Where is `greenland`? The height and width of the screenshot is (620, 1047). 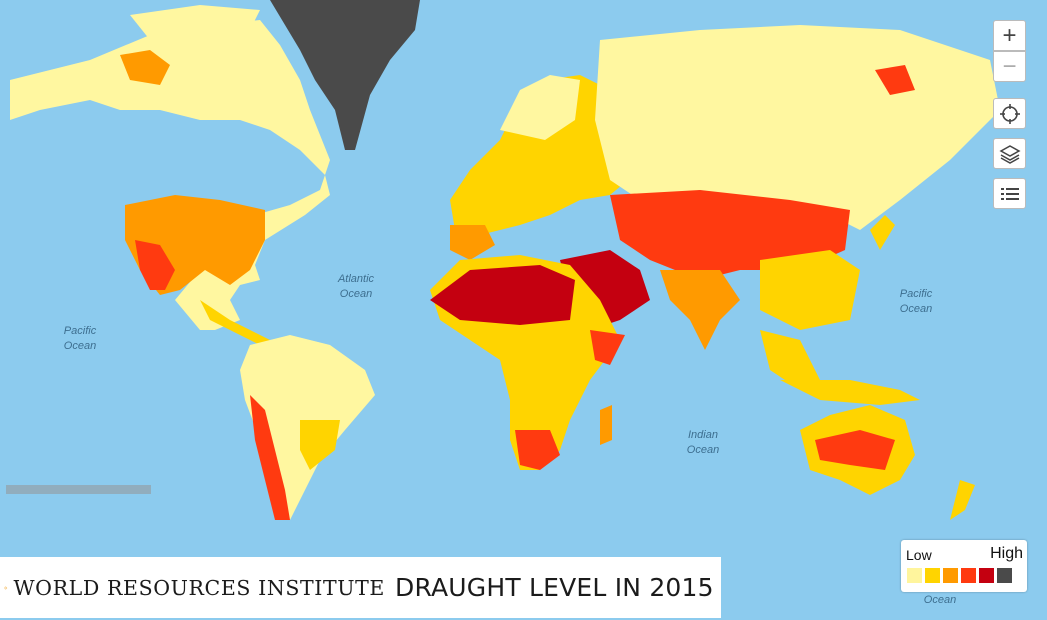 greenland is located at coordinates (345, 75).